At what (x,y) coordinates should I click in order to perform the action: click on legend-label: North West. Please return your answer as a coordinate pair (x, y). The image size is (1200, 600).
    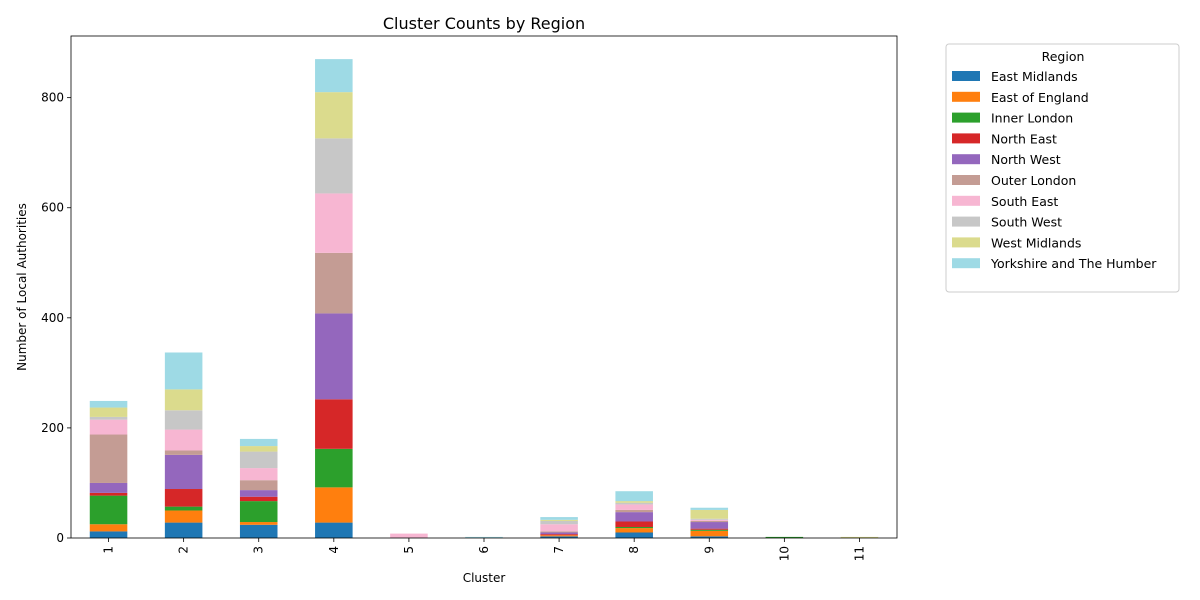
    Looking at the image, I should click on (1026, 159).